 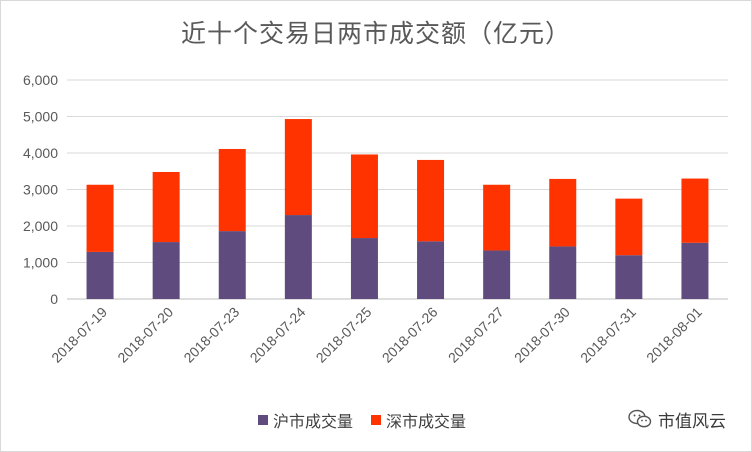 I want to click on y-tick-label: 6,000, so click(x=40, y=80).